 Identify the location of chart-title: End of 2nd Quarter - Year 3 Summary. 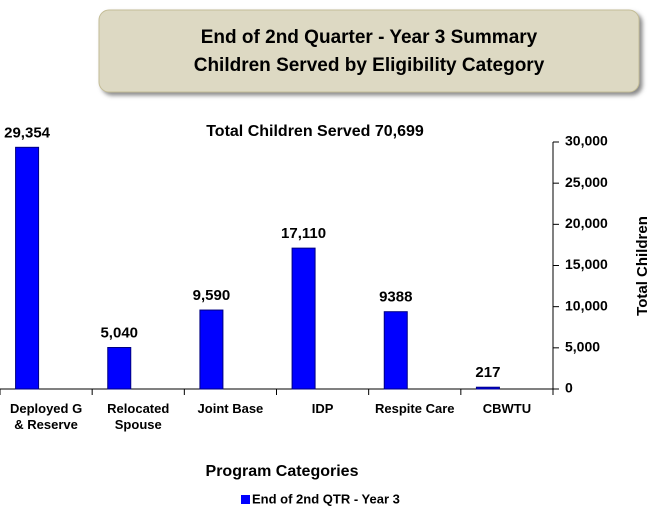
(369, 37).